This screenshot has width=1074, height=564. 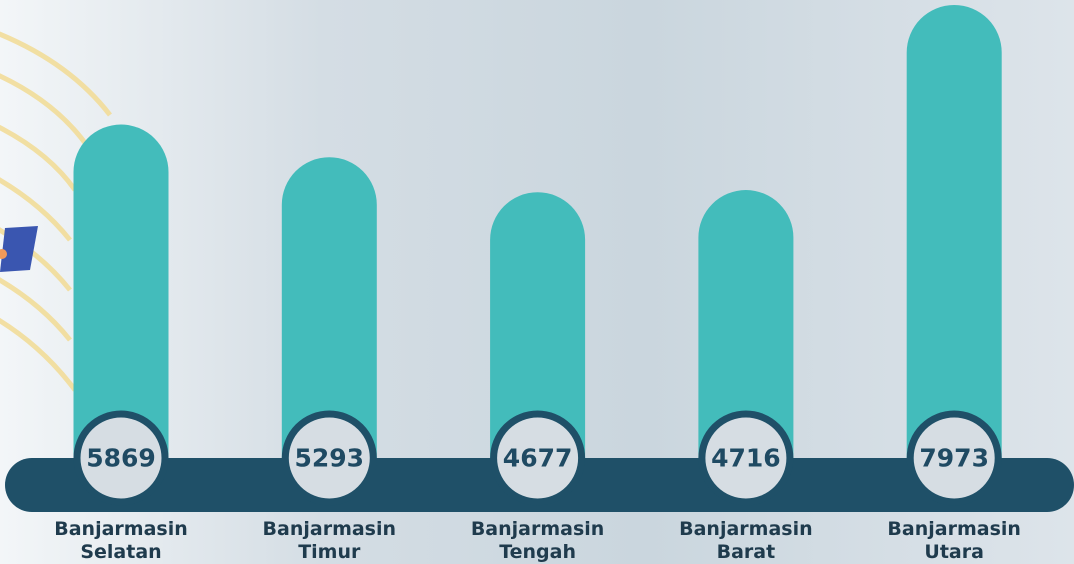 I want to click on value-label: 5293, so click(x=330, y=458).